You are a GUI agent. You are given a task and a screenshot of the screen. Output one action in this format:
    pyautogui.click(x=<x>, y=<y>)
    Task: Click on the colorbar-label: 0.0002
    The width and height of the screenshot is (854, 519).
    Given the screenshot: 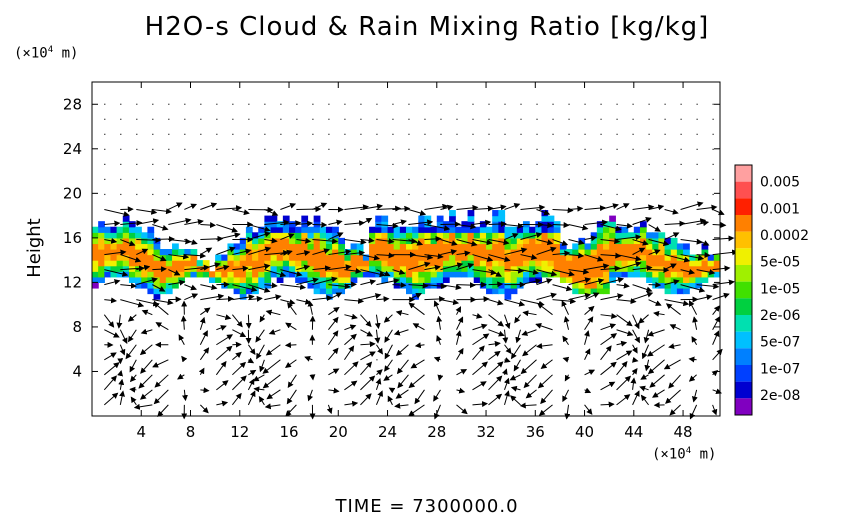 What is the action you would take?
    pyautogui.click(x=784, y=236)
    